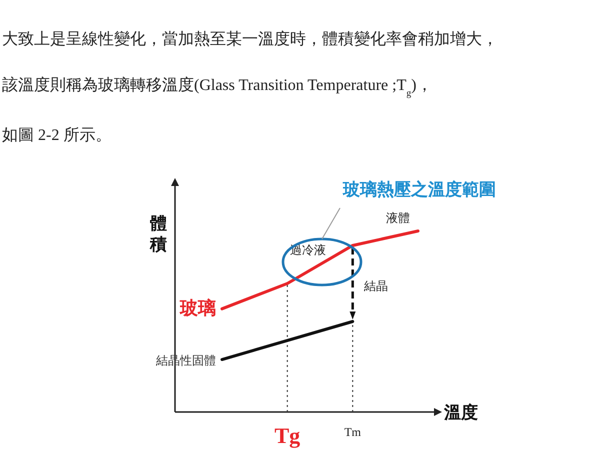 The width and height of the screenshot is (612, 470). I want to click on text: 大致上是呈線性變化，當加熱至某一溫度時，體積變化率會稍加增大，, so click(250, 39).